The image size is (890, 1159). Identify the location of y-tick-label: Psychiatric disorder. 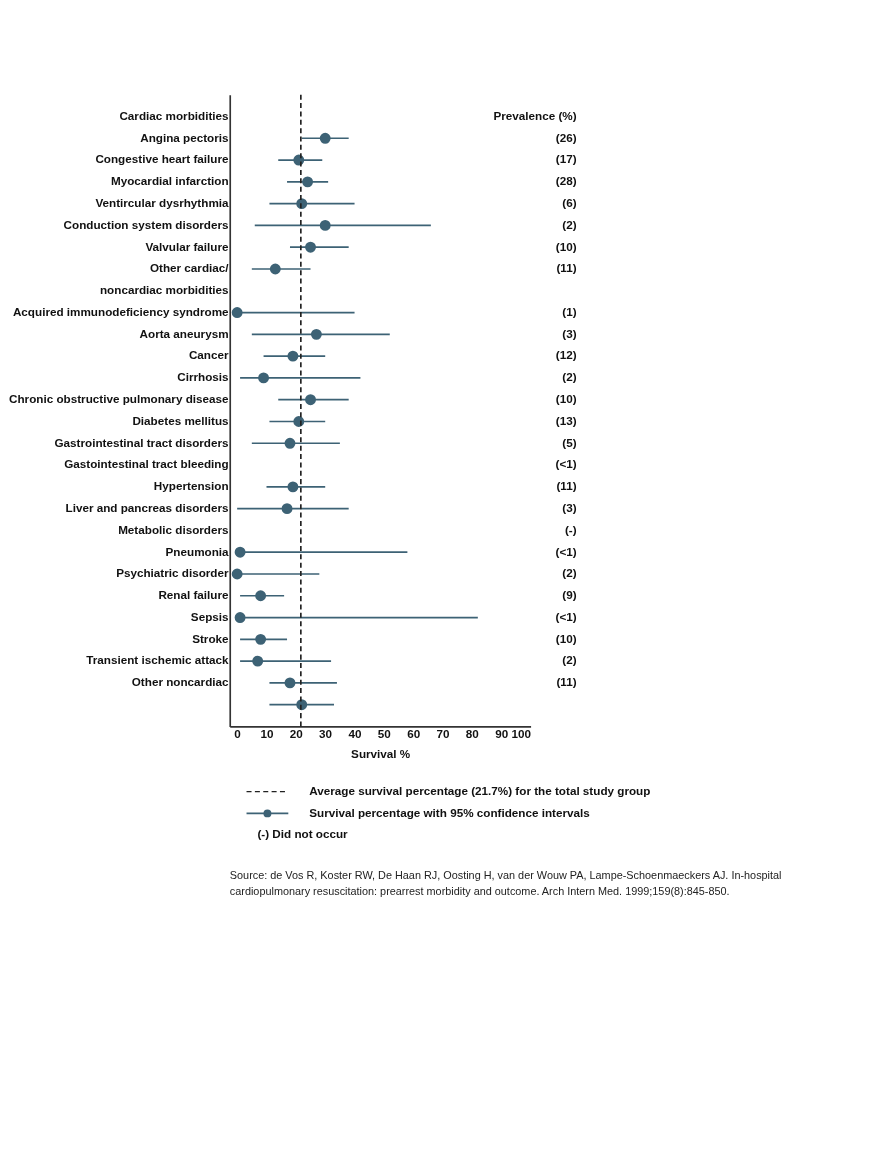
(172, 573).